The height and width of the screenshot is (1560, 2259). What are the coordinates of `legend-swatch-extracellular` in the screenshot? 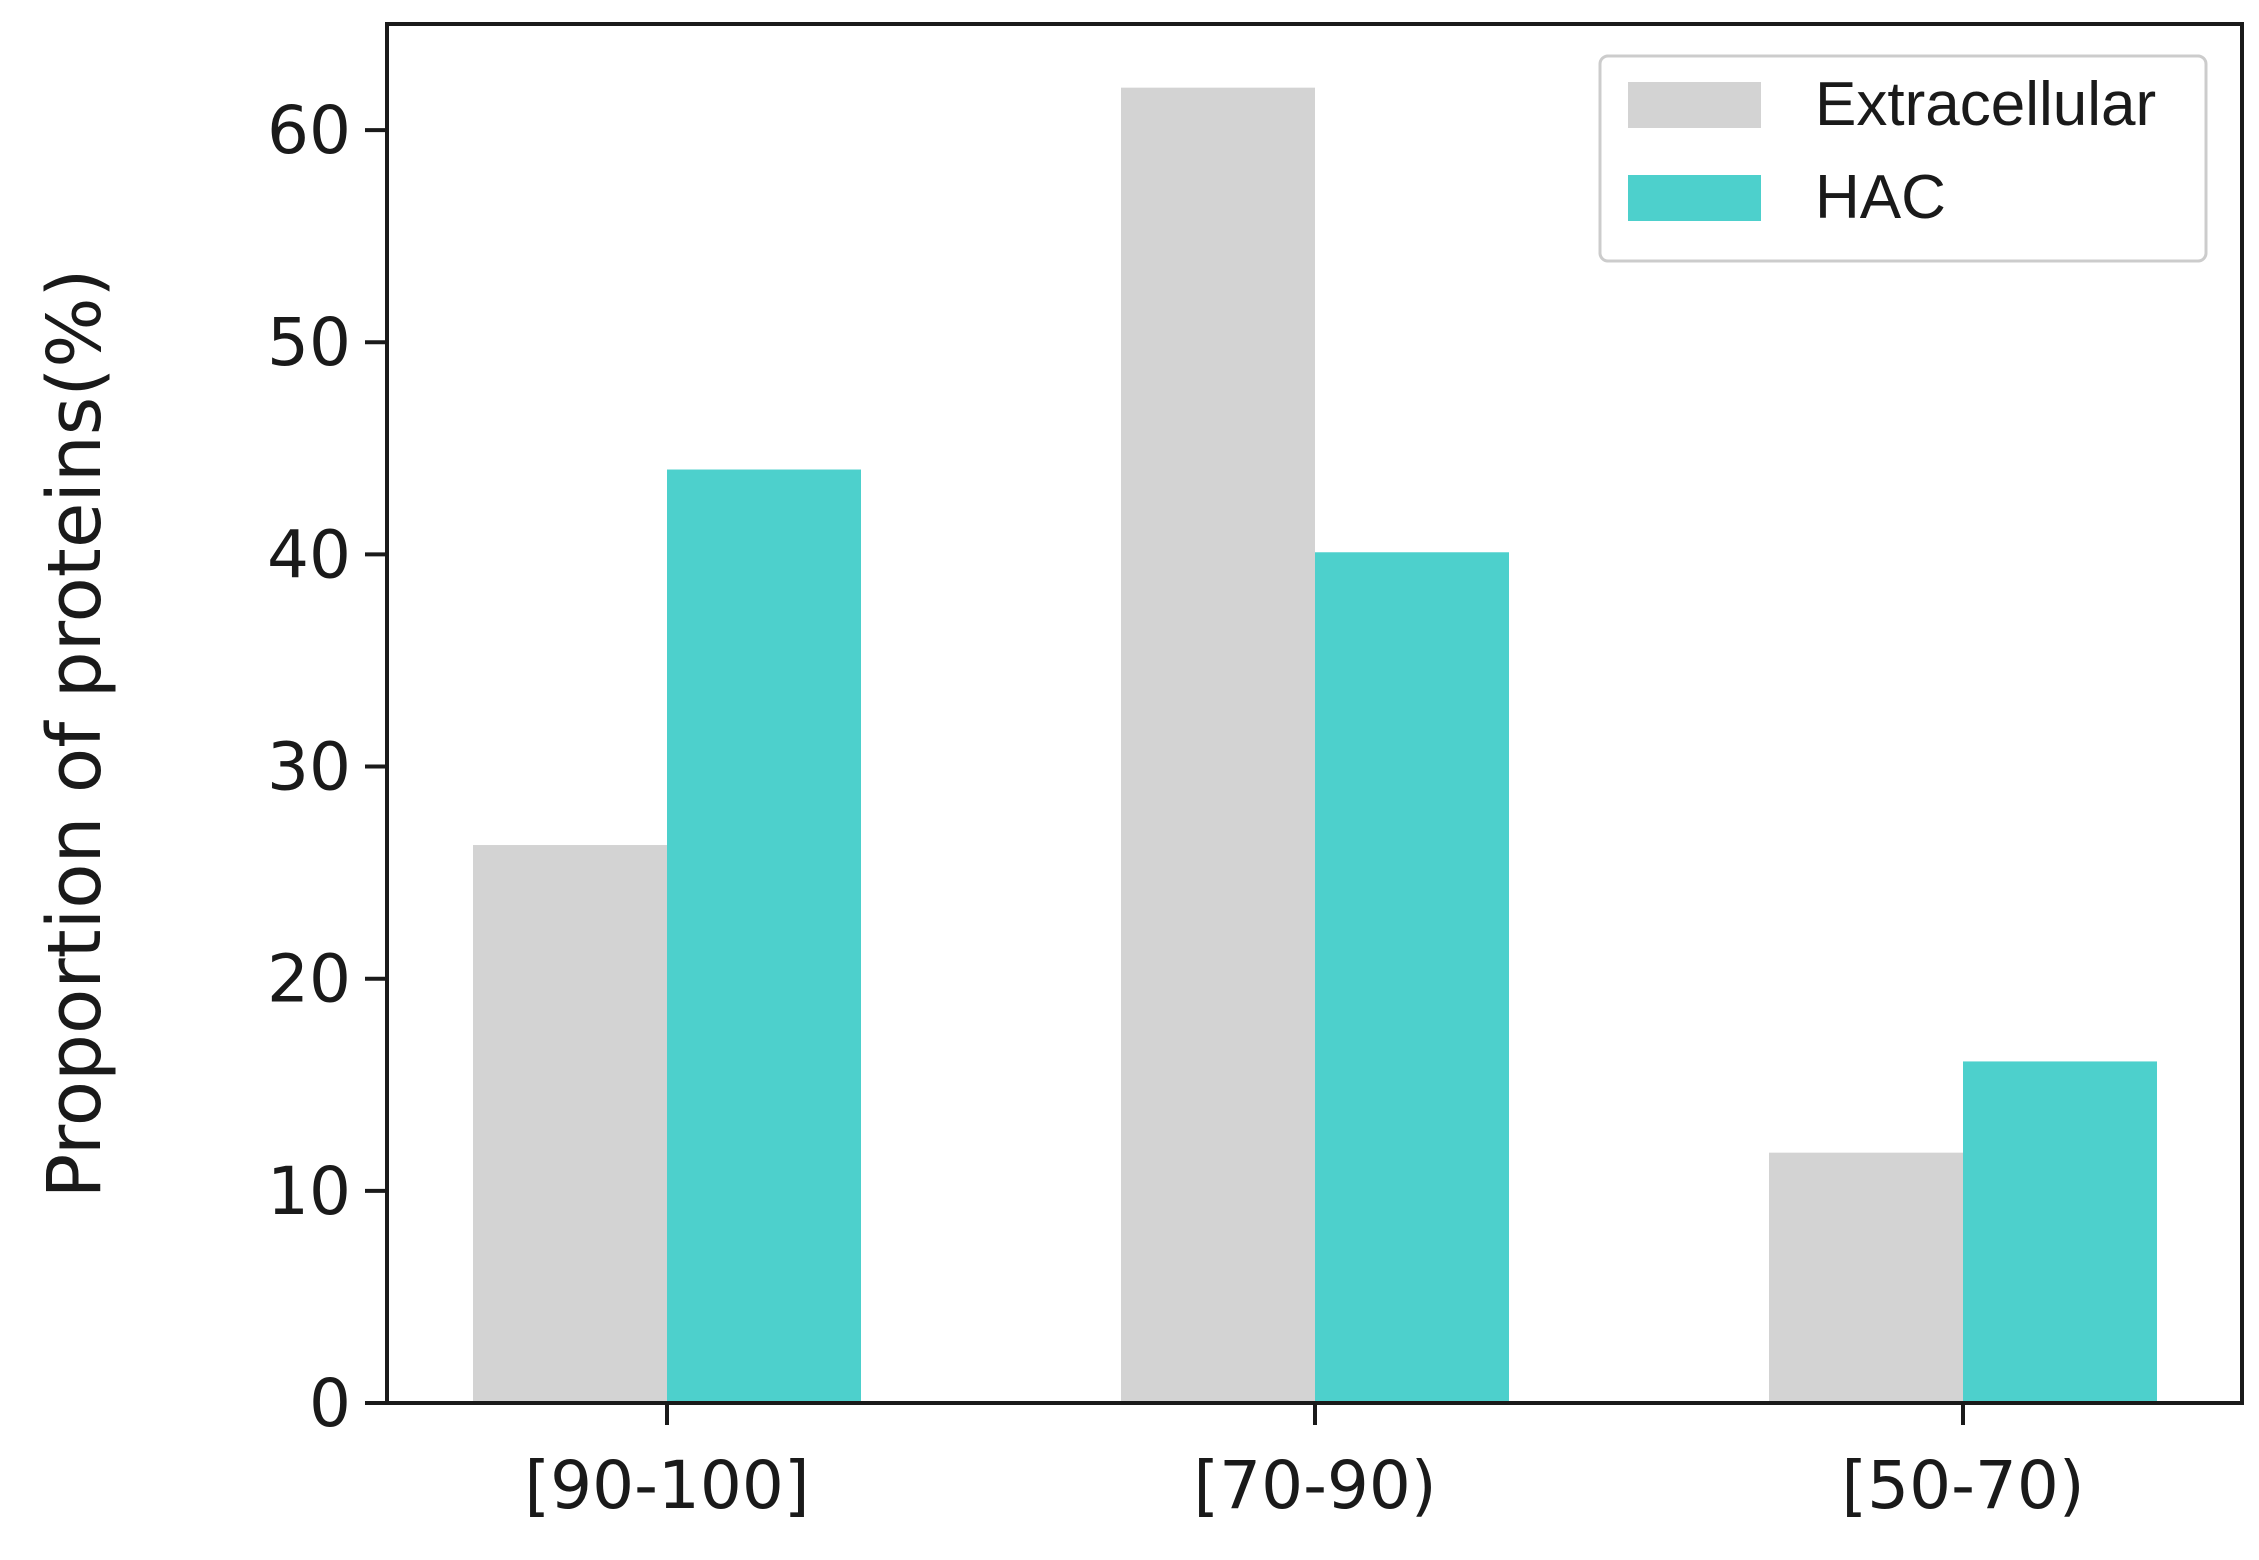 It's located at (1694, 105).